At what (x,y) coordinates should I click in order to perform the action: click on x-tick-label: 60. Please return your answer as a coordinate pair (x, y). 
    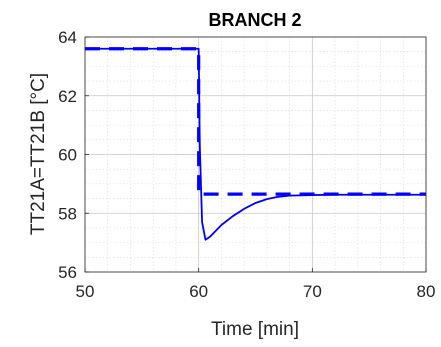
    Looking at the image, I should click on (198, 291).